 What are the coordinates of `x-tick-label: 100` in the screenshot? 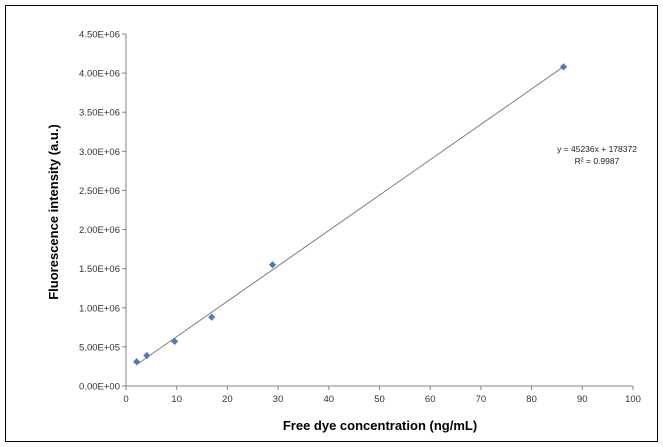 It's located at (633, 399).